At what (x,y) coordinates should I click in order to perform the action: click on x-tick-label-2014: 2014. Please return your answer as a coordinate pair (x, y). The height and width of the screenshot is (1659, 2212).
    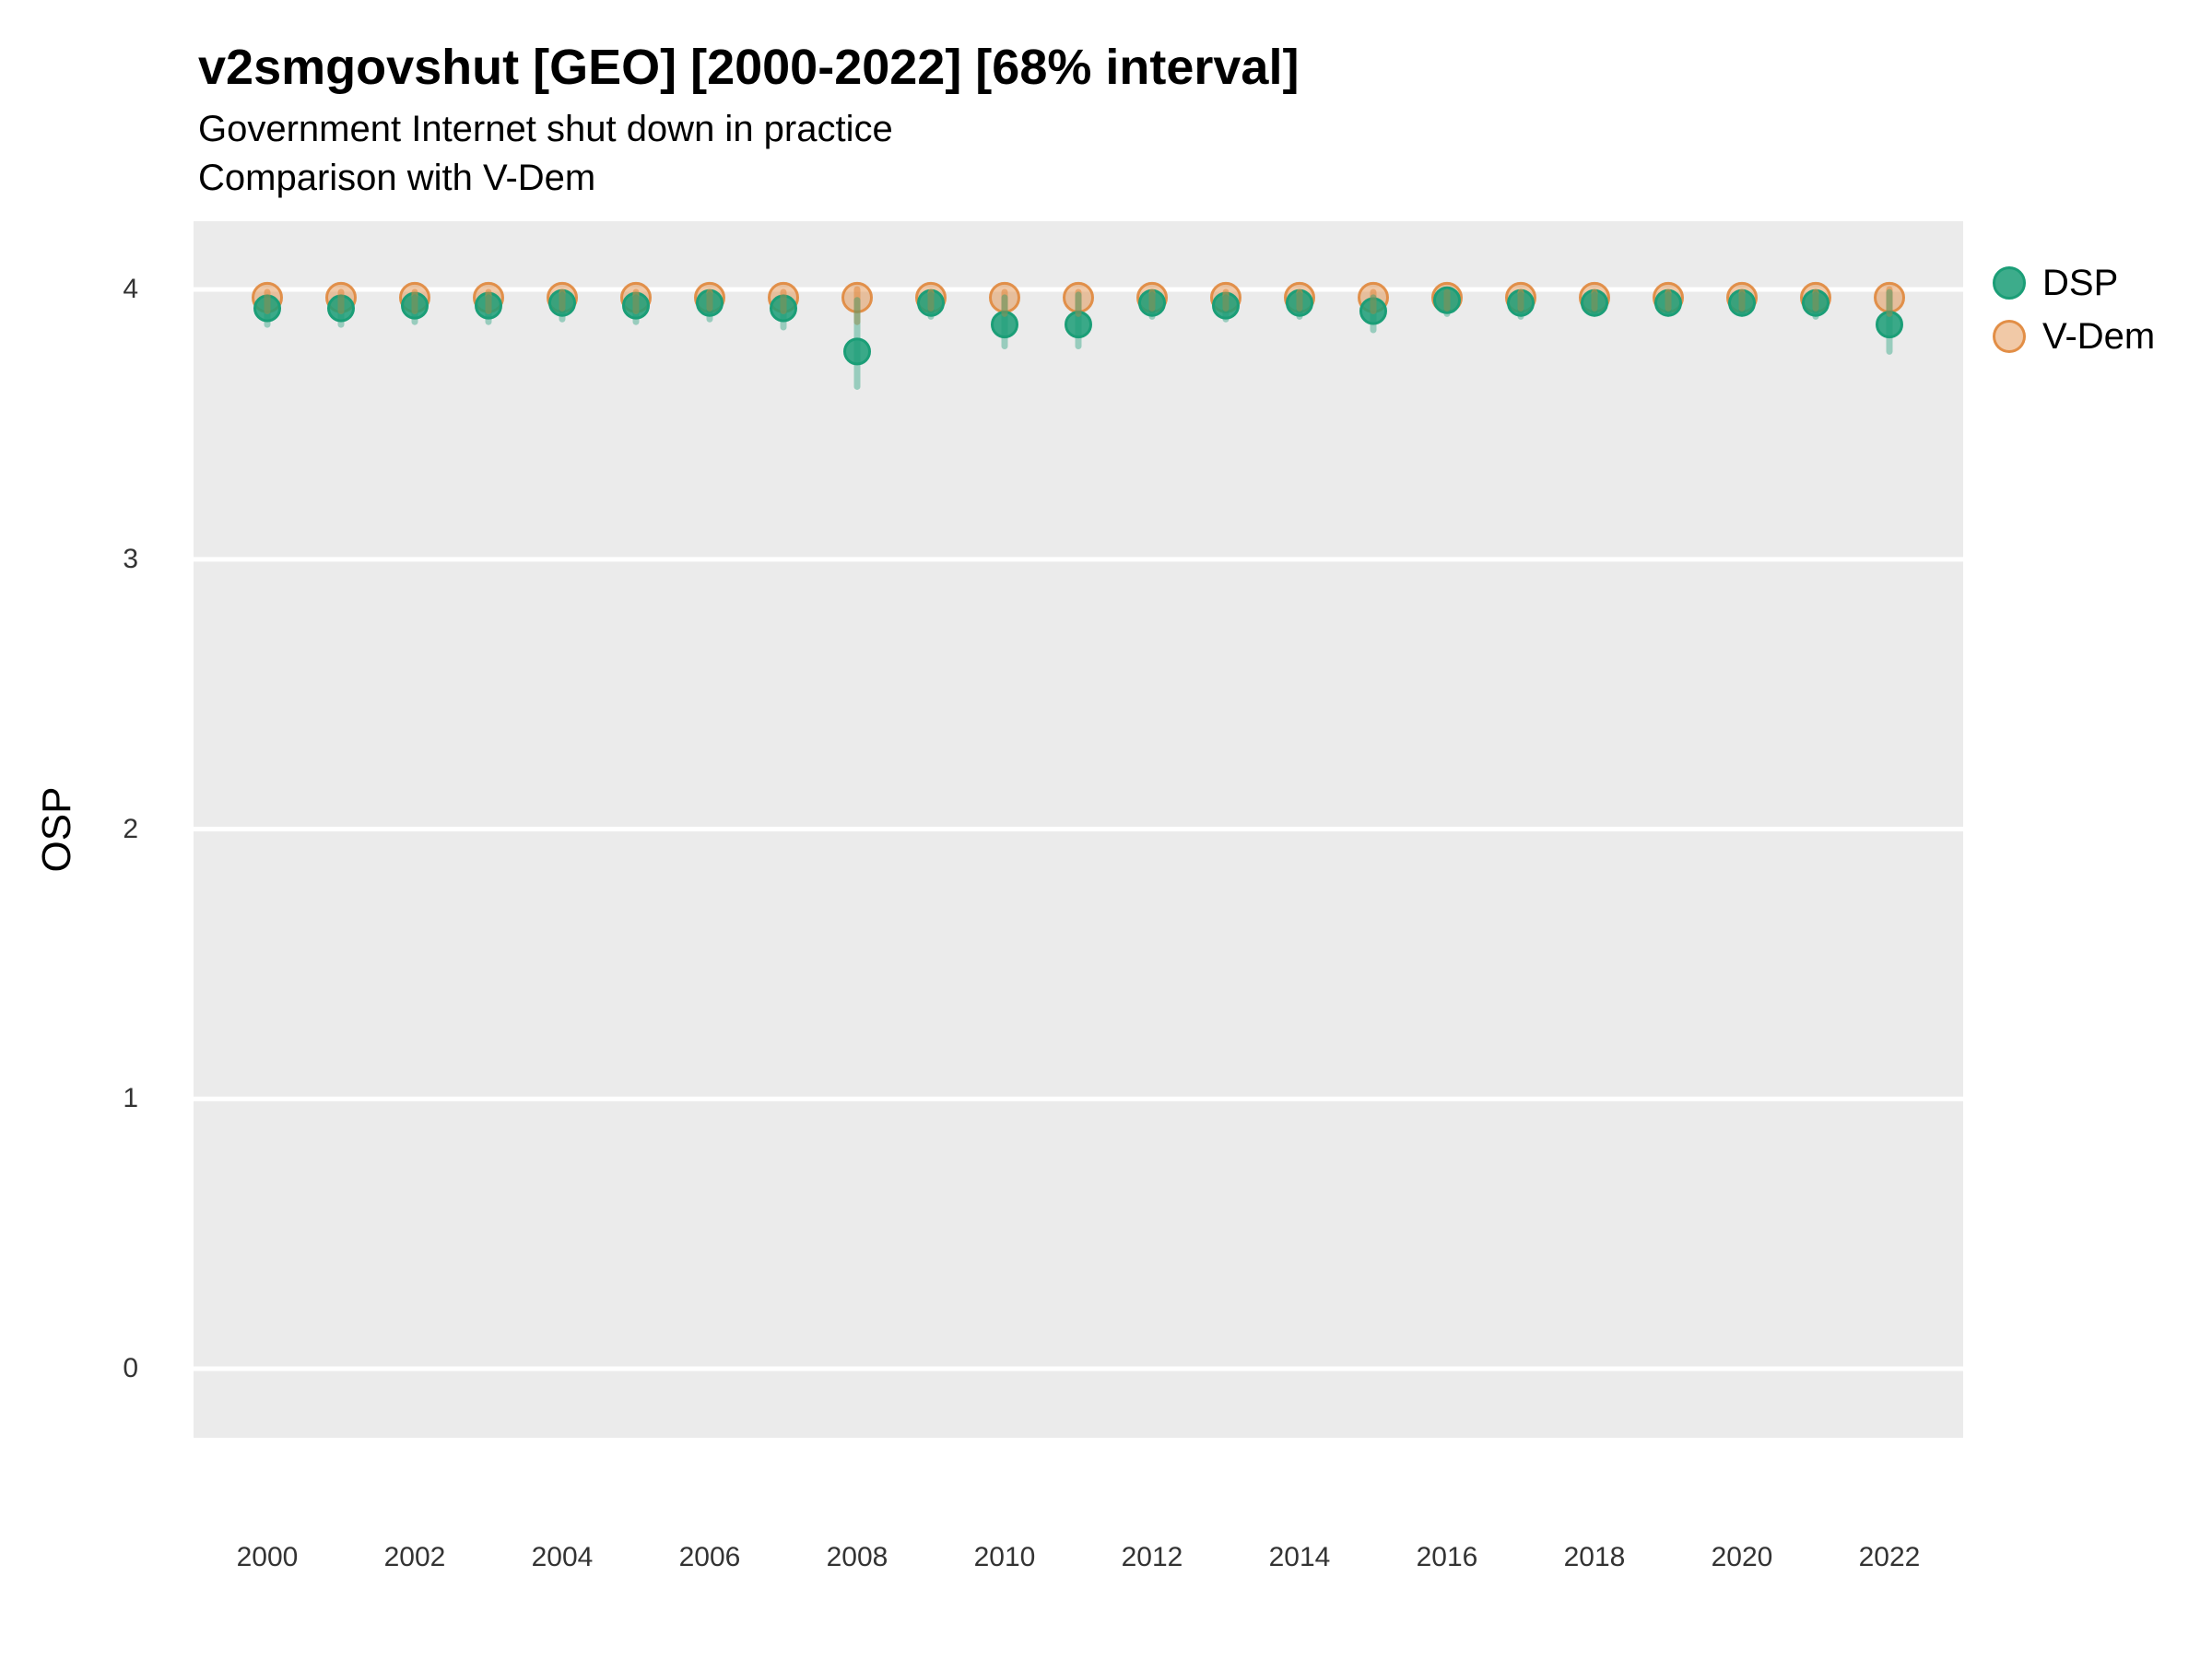
    Looking at the image, I should click on (1299, 1557).